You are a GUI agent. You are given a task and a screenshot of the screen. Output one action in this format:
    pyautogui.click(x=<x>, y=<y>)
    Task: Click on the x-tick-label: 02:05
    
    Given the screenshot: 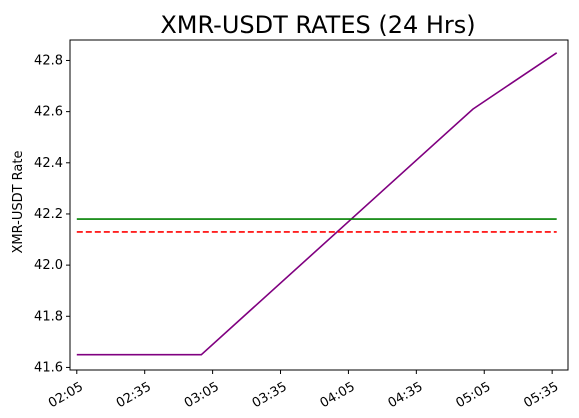 What is the action you would take?
    pyautogui.click(x=66, y=395)
    